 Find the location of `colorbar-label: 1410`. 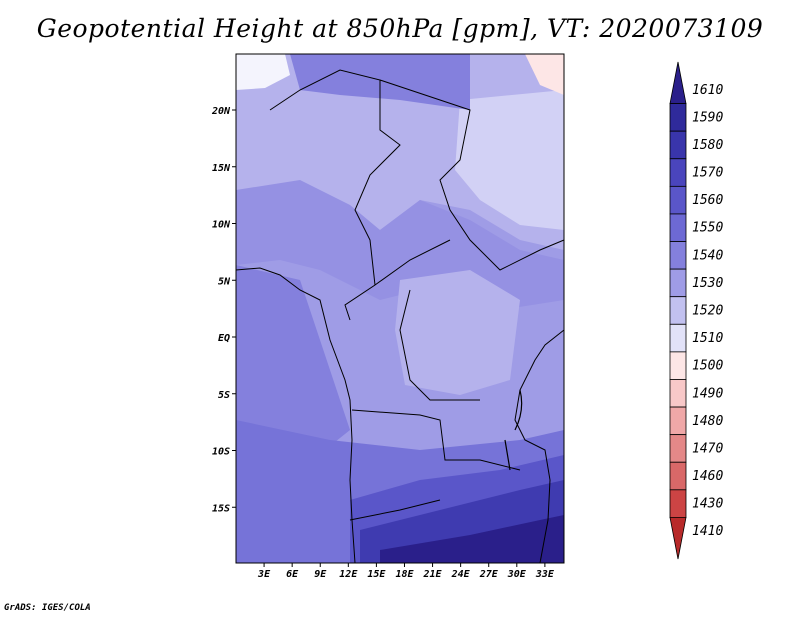

colorbar-label: 1410 is located at coordinates (707, 531).